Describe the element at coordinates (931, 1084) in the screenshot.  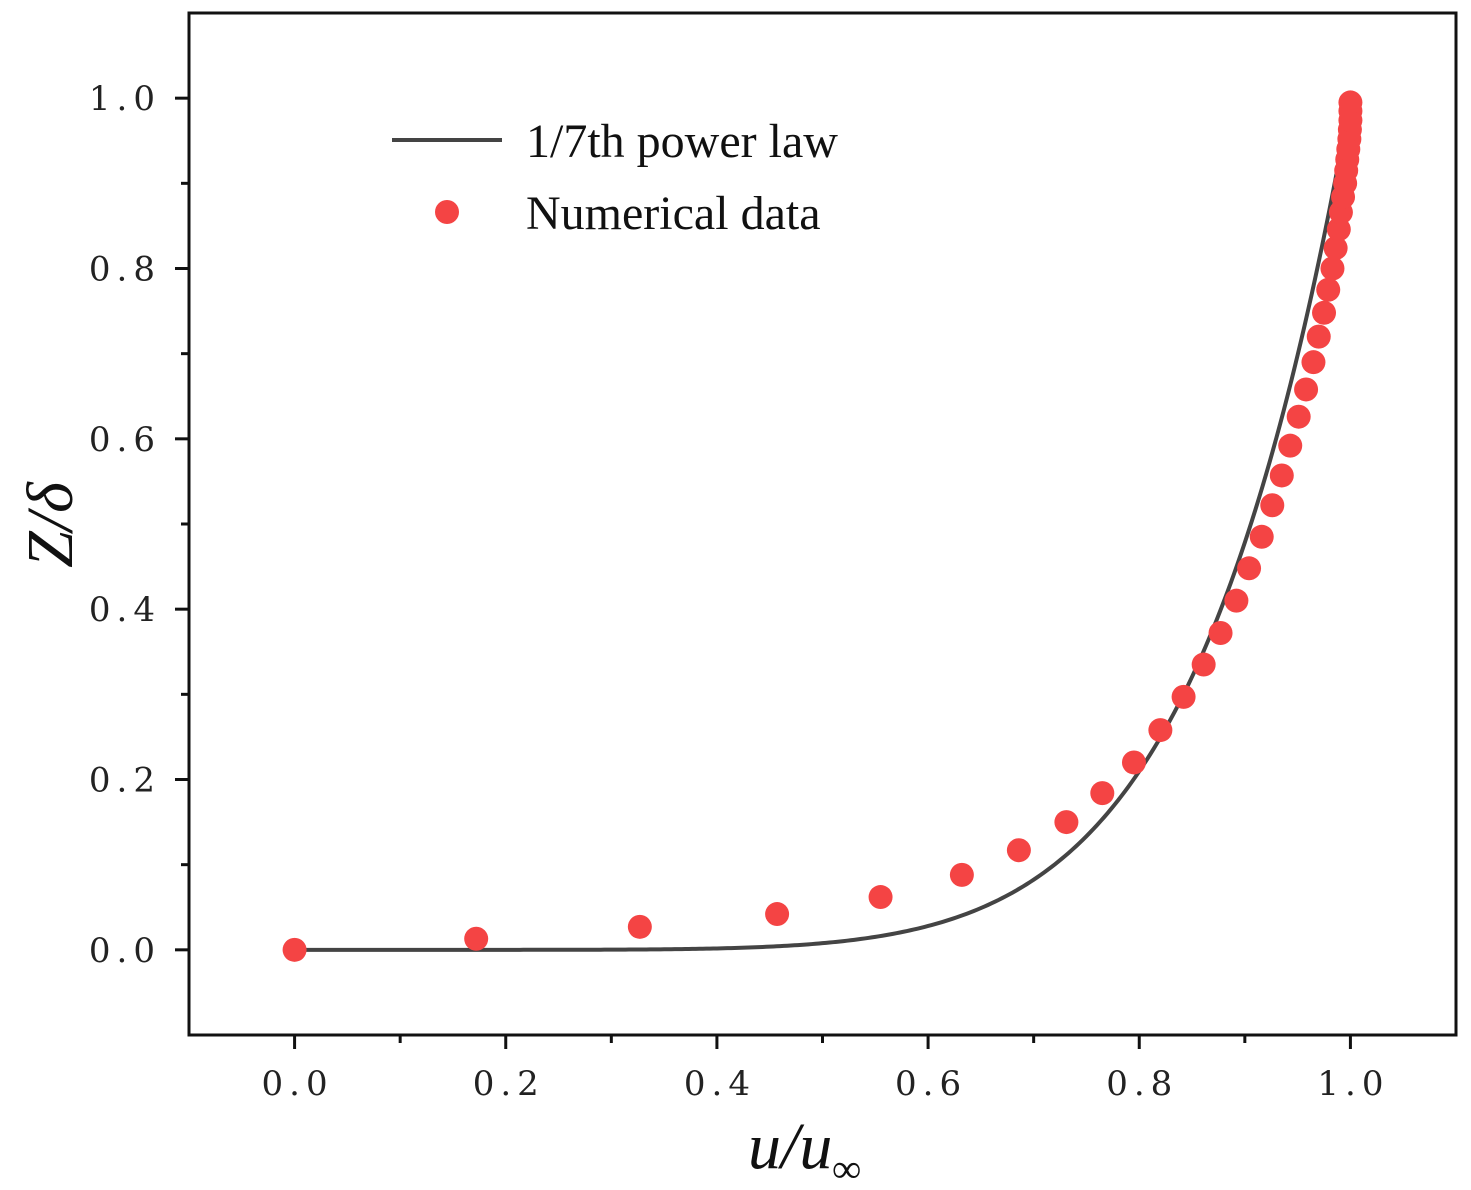
I see `x-tick-label: 0.6` at that location.